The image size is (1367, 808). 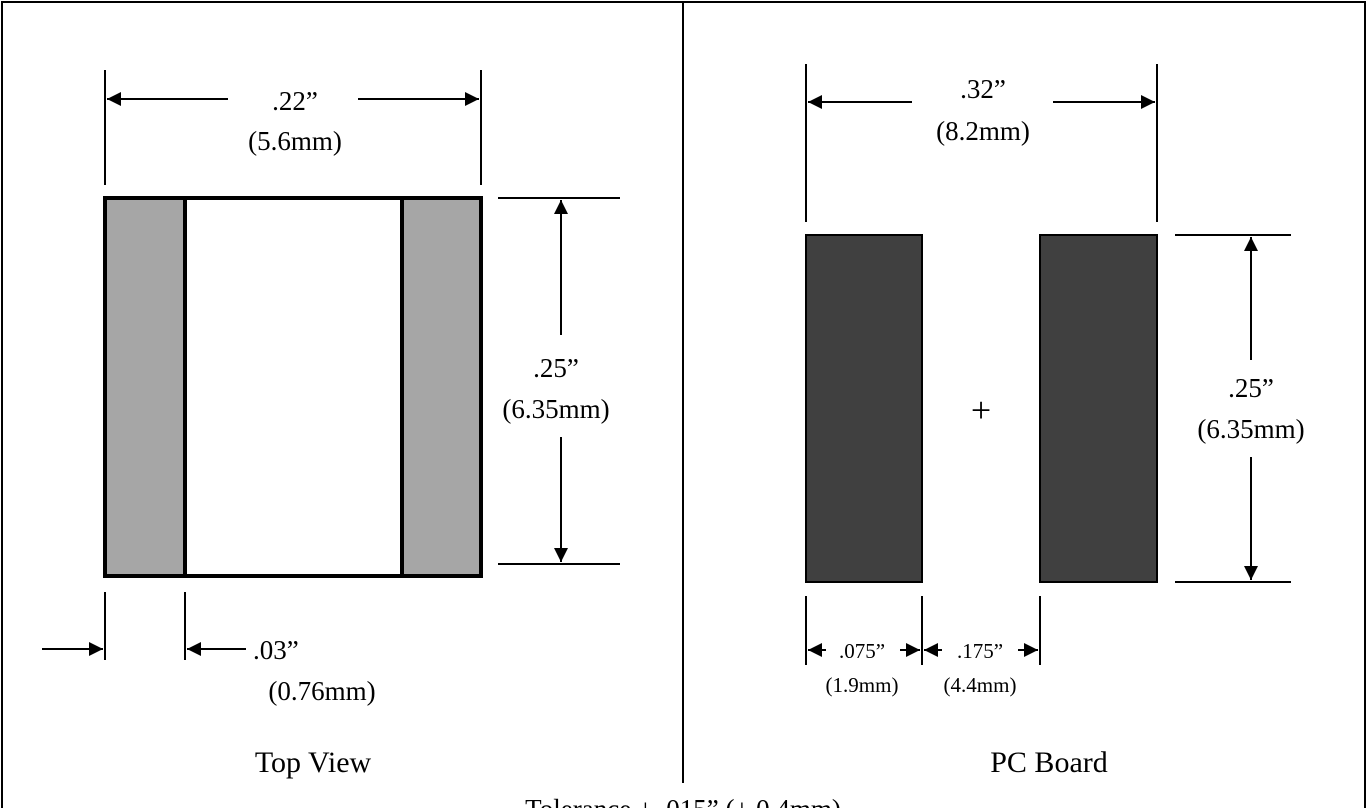 I want to click on board-height-inch: .25”, so click(x=1251, y=388).